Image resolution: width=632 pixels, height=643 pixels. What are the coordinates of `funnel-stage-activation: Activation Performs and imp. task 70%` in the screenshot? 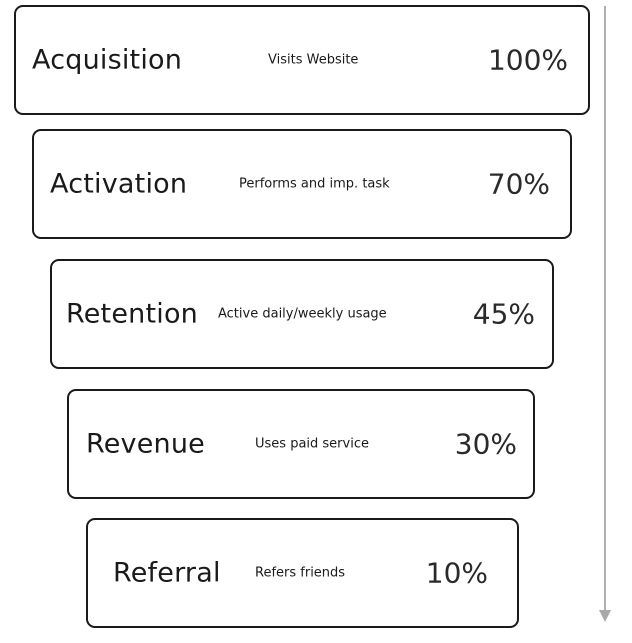 It's located at (302, 184).